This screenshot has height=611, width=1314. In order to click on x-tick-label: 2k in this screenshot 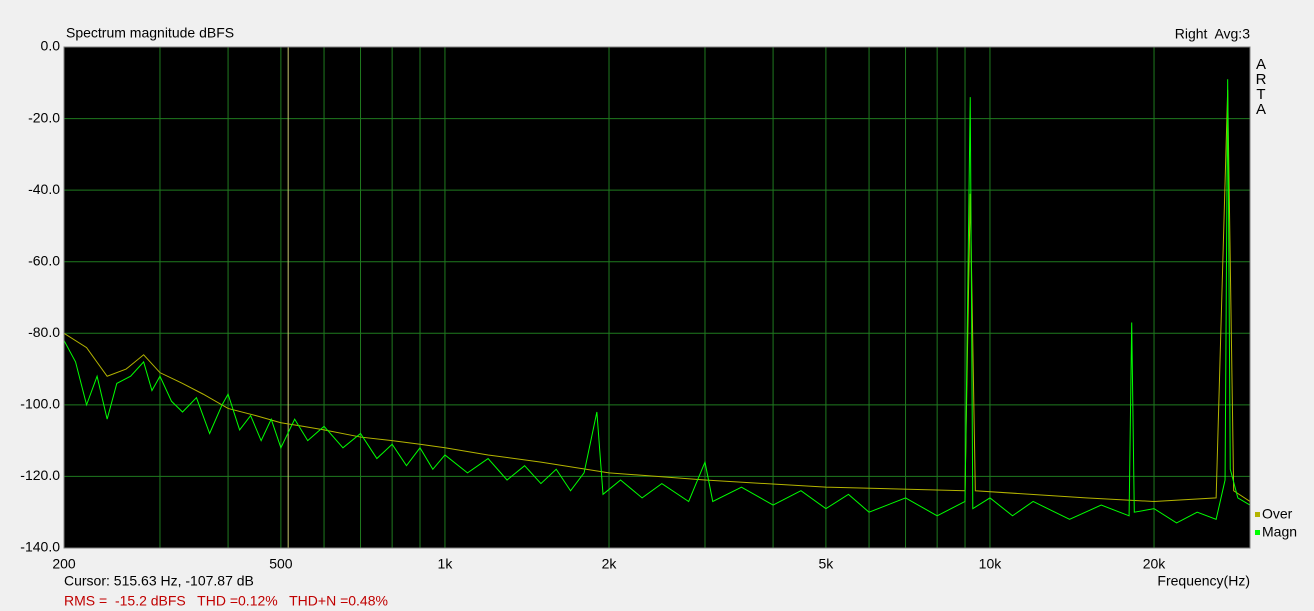, I will do `click(610, 564)`.